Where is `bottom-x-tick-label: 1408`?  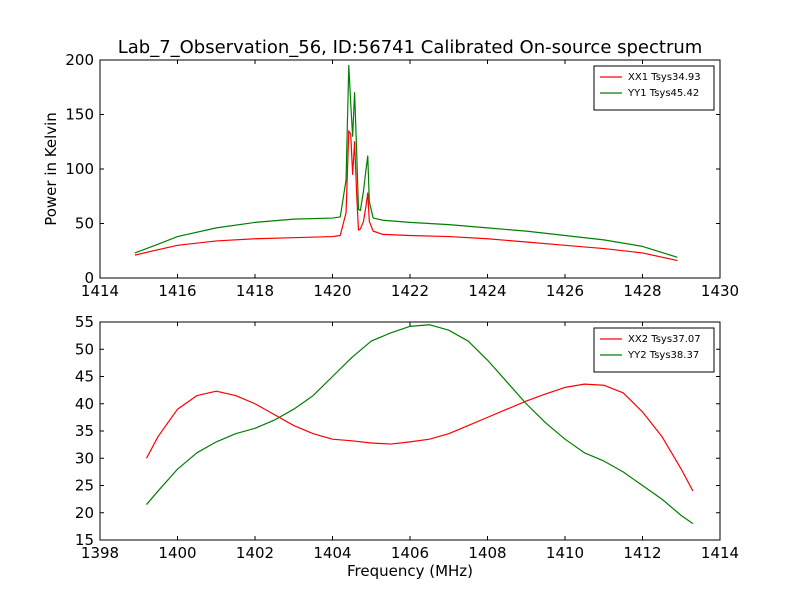
bottom-x-tick-label: 1408 is located at coordinates (487, 553).